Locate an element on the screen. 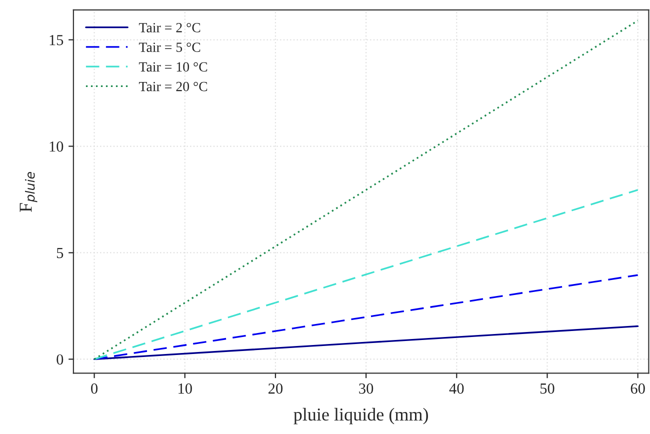 The height and width of the screenshot is (434, 650). x-tick-label: 10 is located at coordinates (185, 388).